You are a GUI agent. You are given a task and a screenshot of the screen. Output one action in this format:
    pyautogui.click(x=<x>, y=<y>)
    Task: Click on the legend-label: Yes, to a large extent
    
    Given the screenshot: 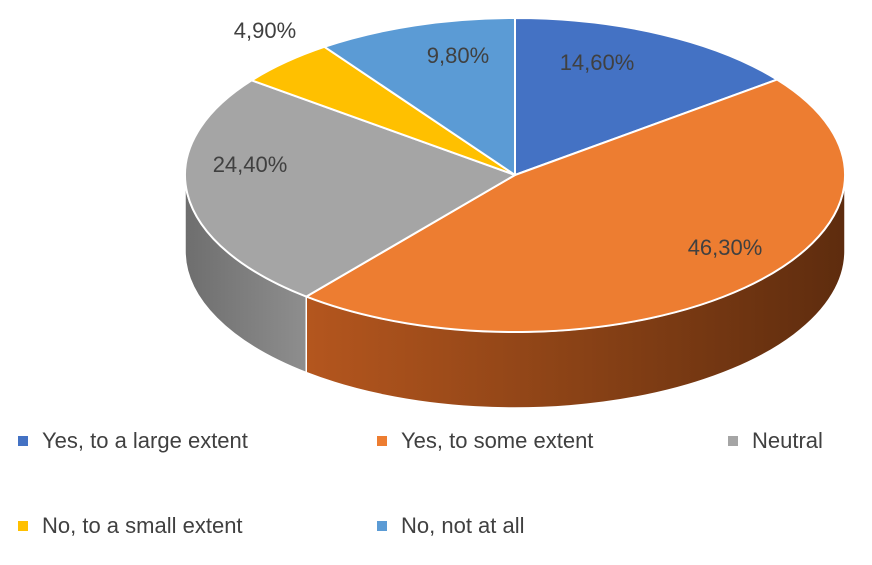 What is the action you would take?
    pyautogui.click(x=145, y=440)
    